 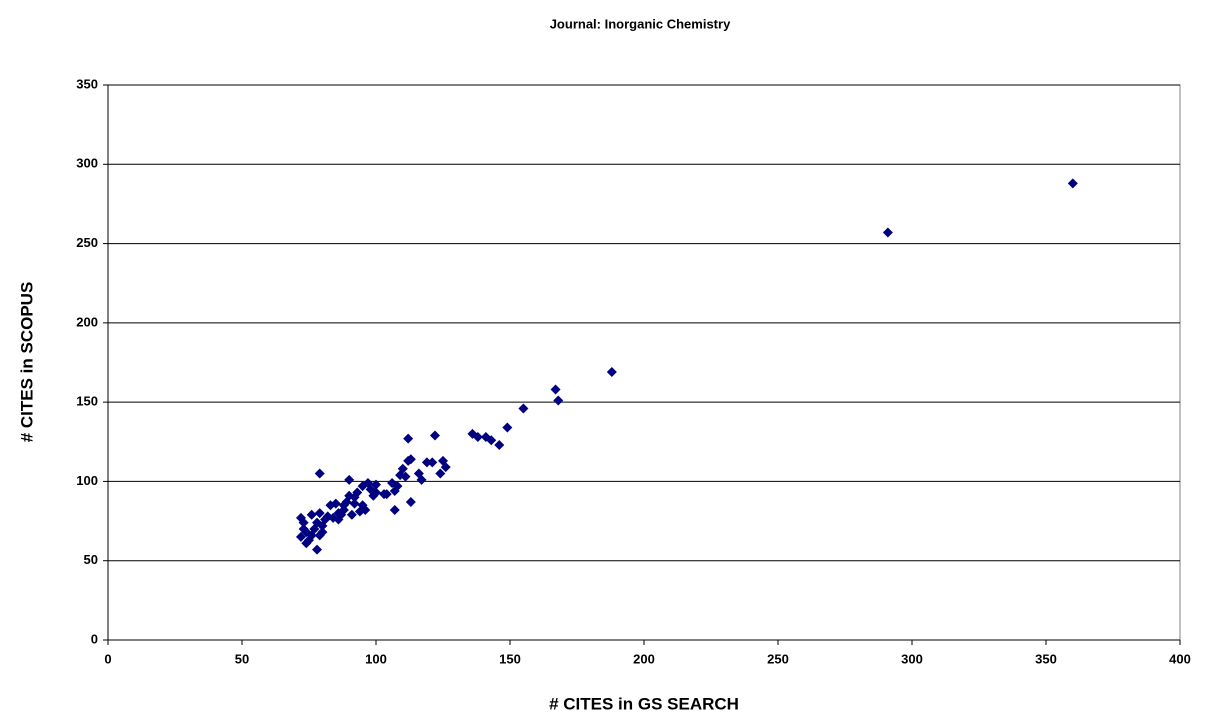 I want to click on x-tick-label: 350, so click(x=1046, y=658).